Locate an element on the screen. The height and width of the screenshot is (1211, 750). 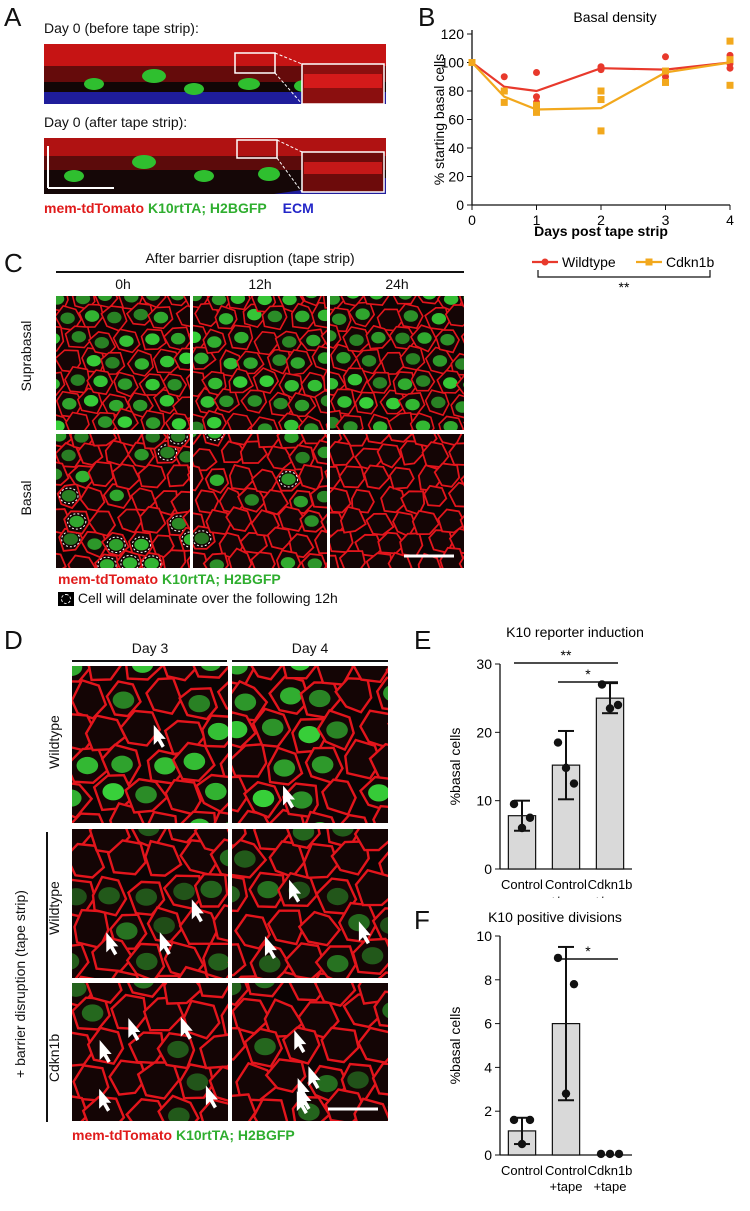
panel-c-header-rule is located at coordinates (260, 272).